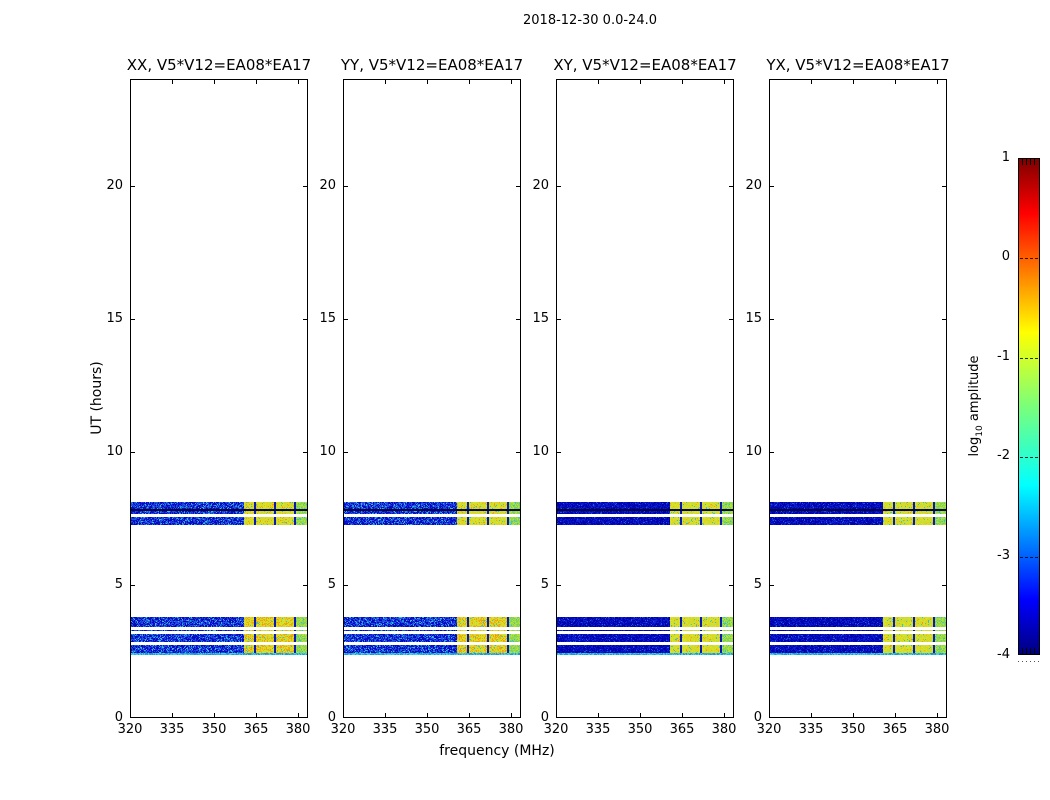 The height and width of the screenshot is (800, 1050). What do you see at coordinates (1005, 257) in the screenshot?
I see `colorbar-tick-label: 0` at bounding box center [1005, 257].